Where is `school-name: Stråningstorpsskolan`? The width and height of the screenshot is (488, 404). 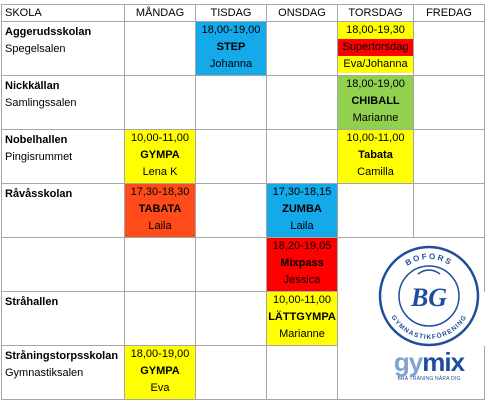
school-name: Stråningstorpsskolan is located at coordinates (62, 356).